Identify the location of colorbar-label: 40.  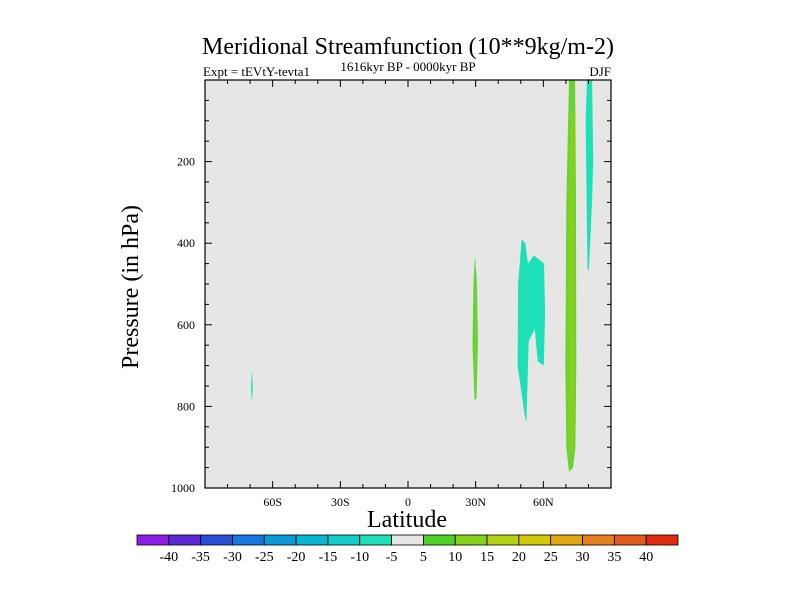
(646, 557).